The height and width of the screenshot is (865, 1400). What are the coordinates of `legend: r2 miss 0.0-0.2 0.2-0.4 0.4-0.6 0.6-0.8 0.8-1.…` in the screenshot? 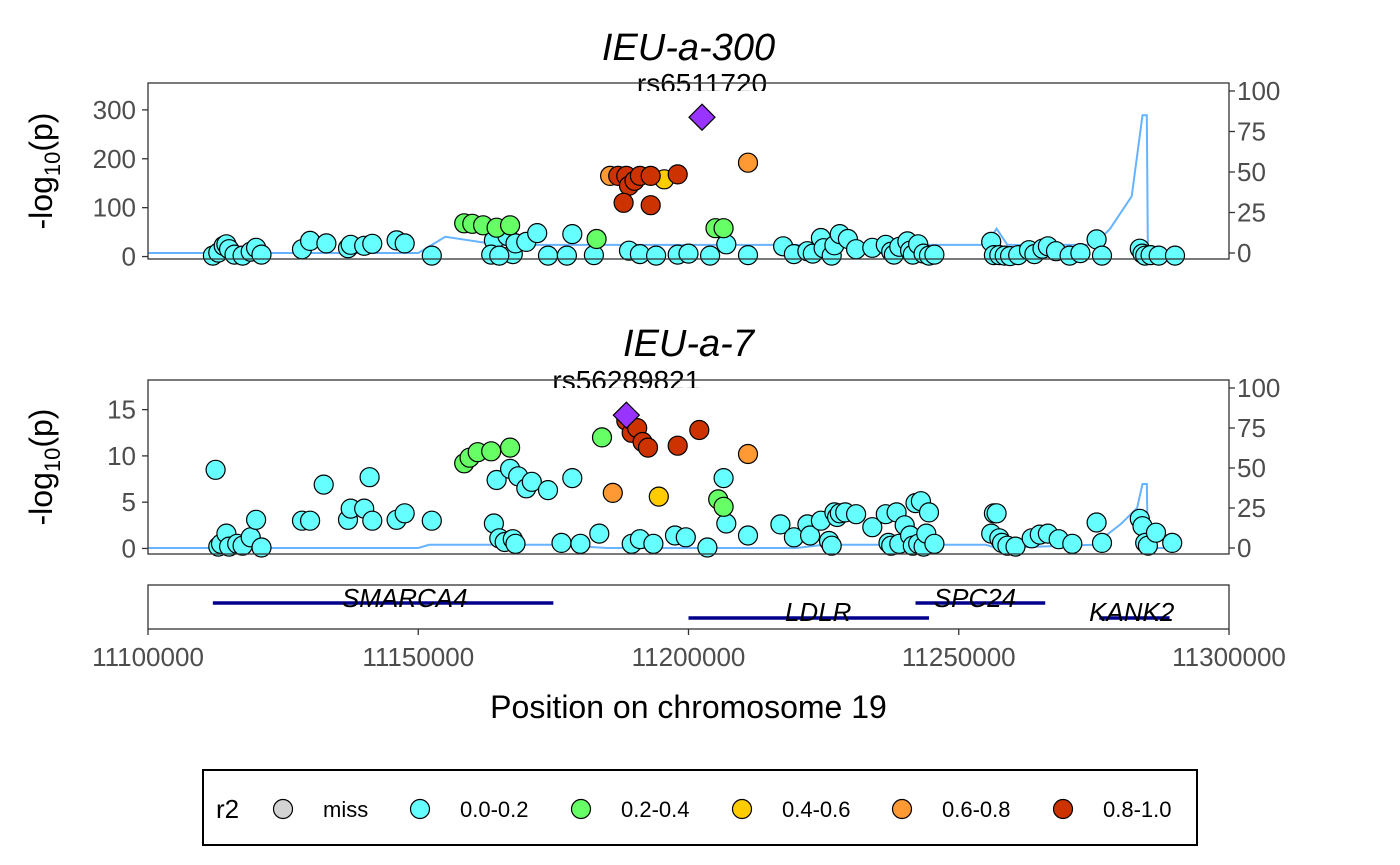 It's located at (700, 807).